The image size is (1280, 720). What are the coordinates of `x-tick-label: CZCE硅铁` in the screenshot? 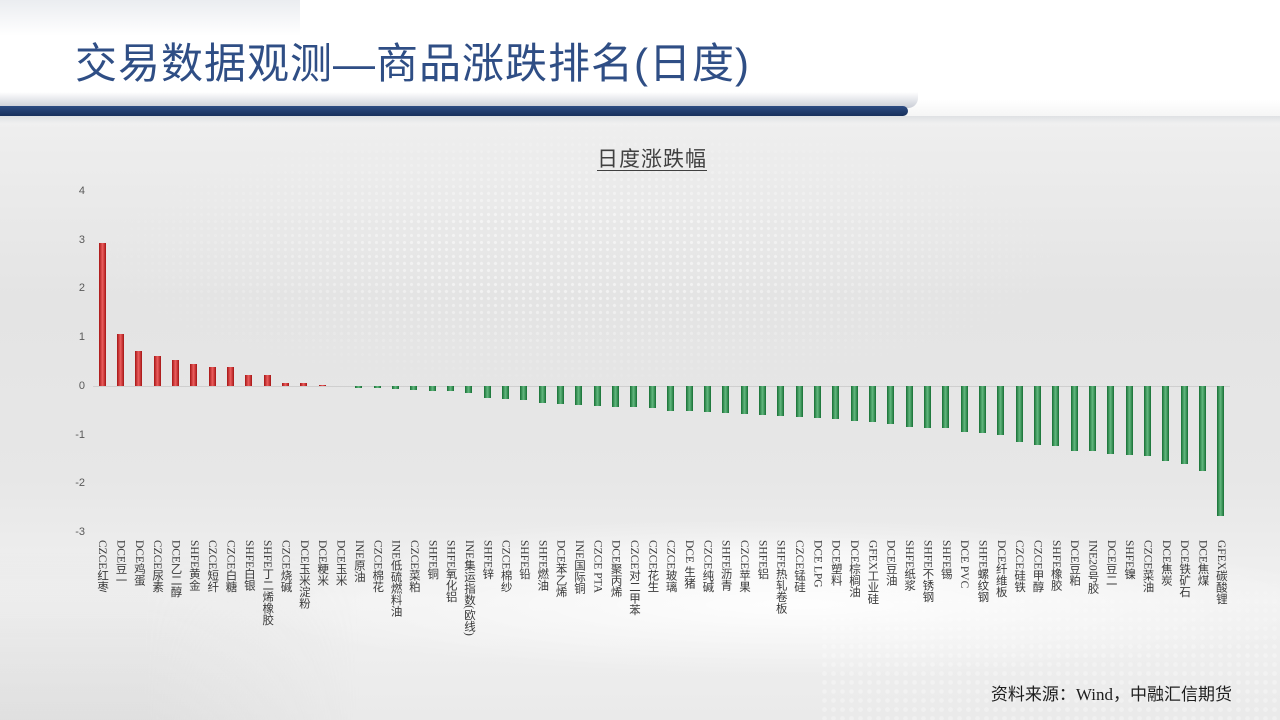 It's located at (1019, 566).